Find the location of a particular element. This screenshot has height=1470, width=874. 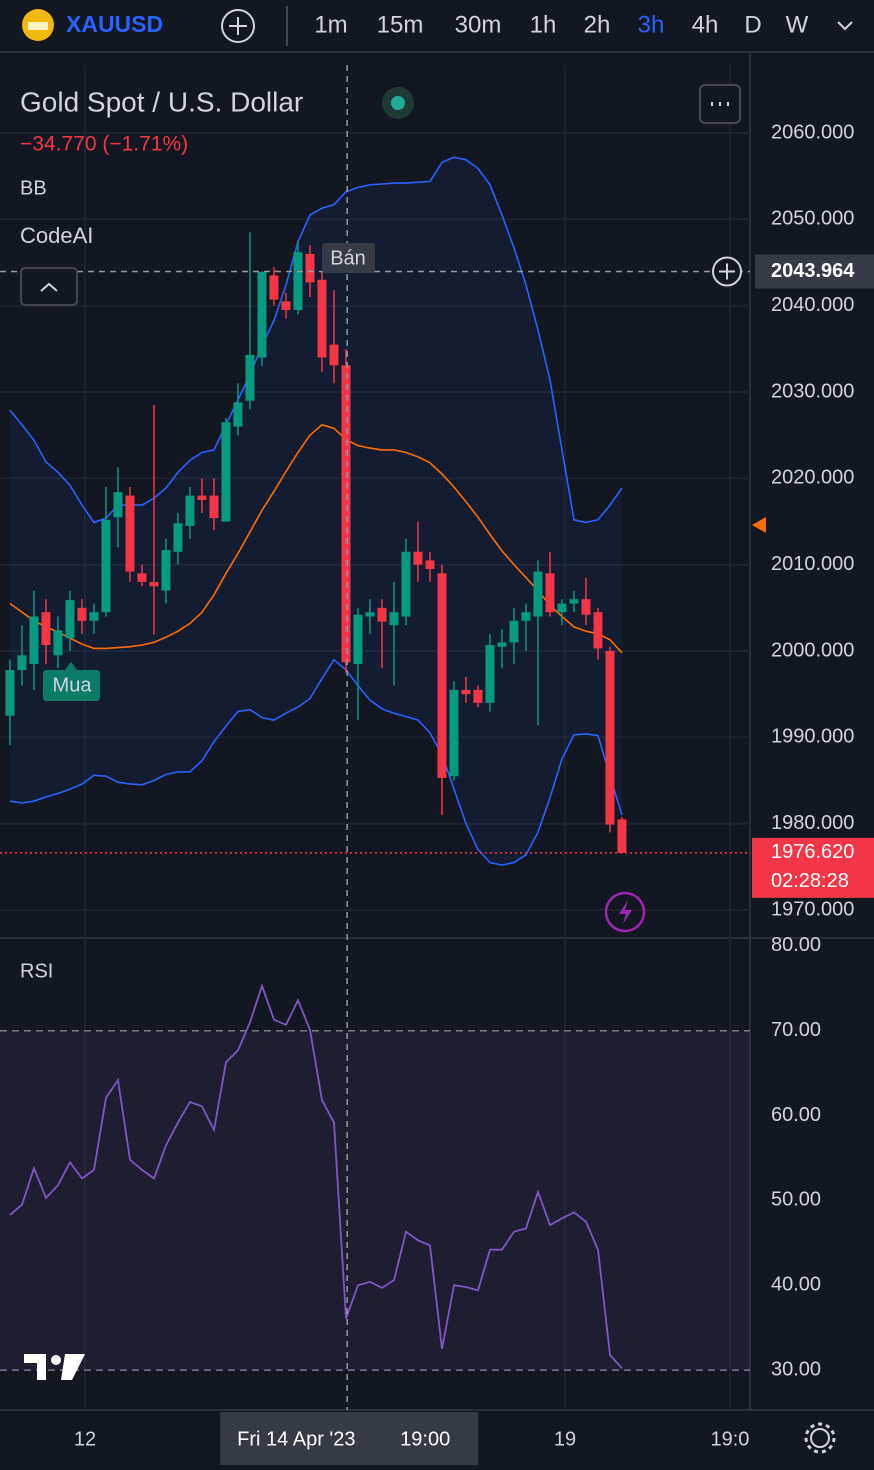

crosshair-date: Fri 14 Apr '23 is located at coordinates (296, 1439).